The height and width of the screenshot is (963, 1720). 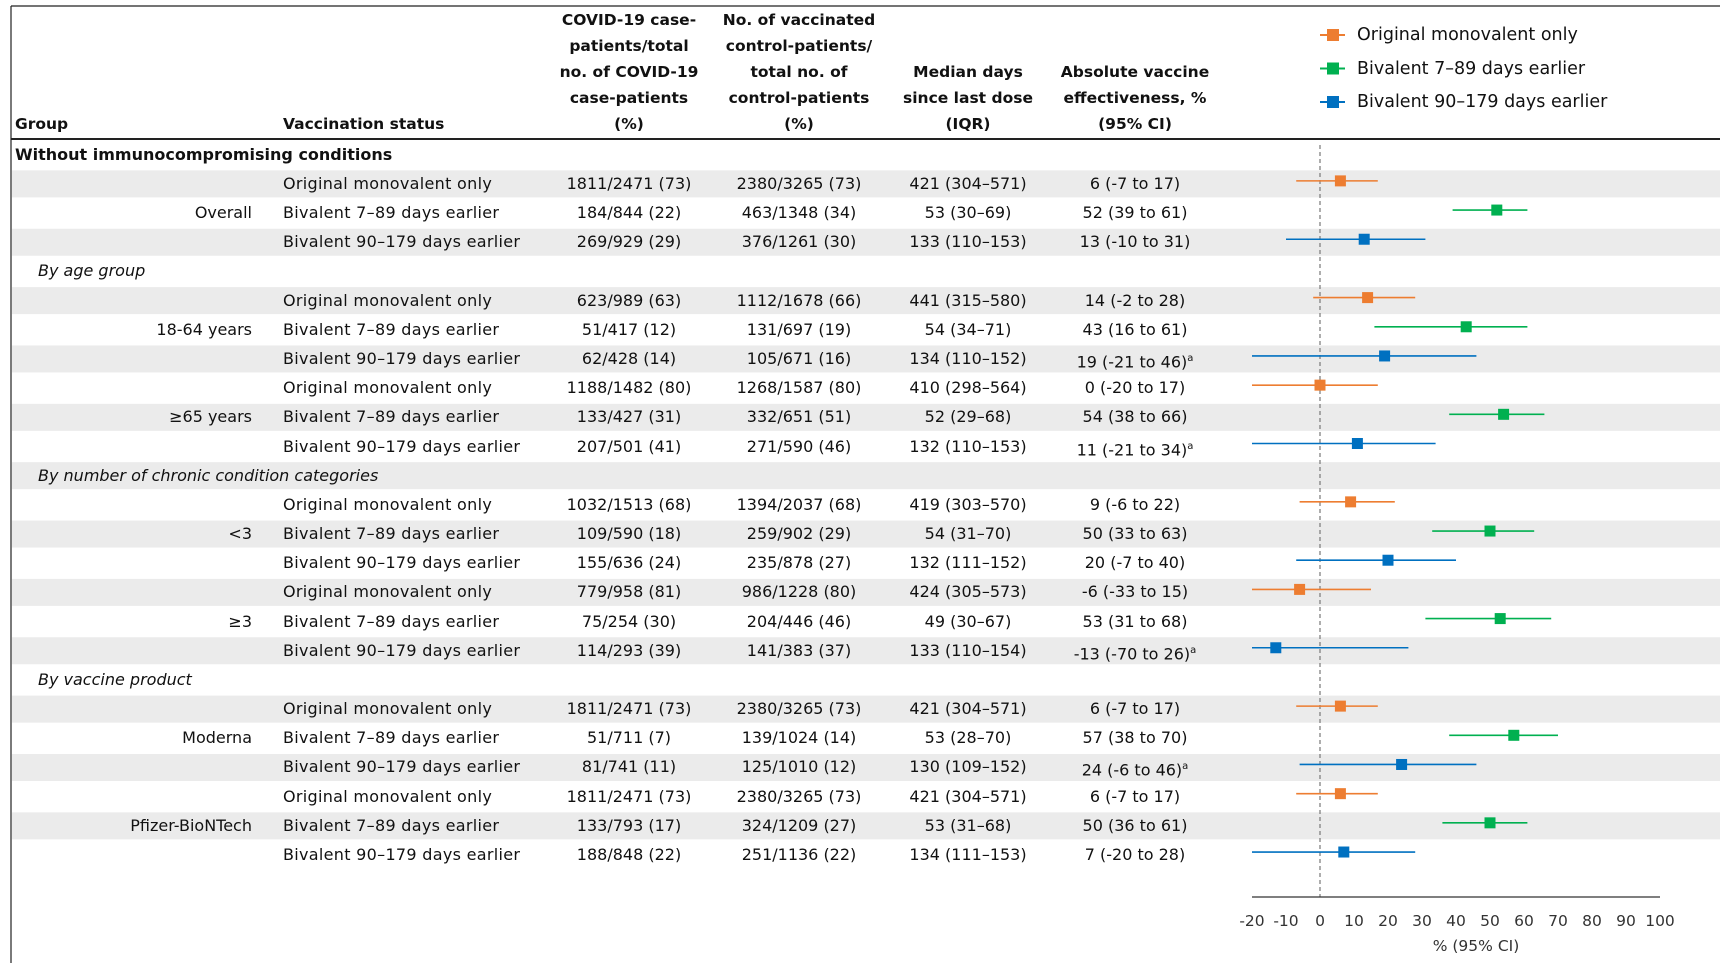 I want to click on ve-label: -13 (-70 to 26), so click(x=1132, y=654).